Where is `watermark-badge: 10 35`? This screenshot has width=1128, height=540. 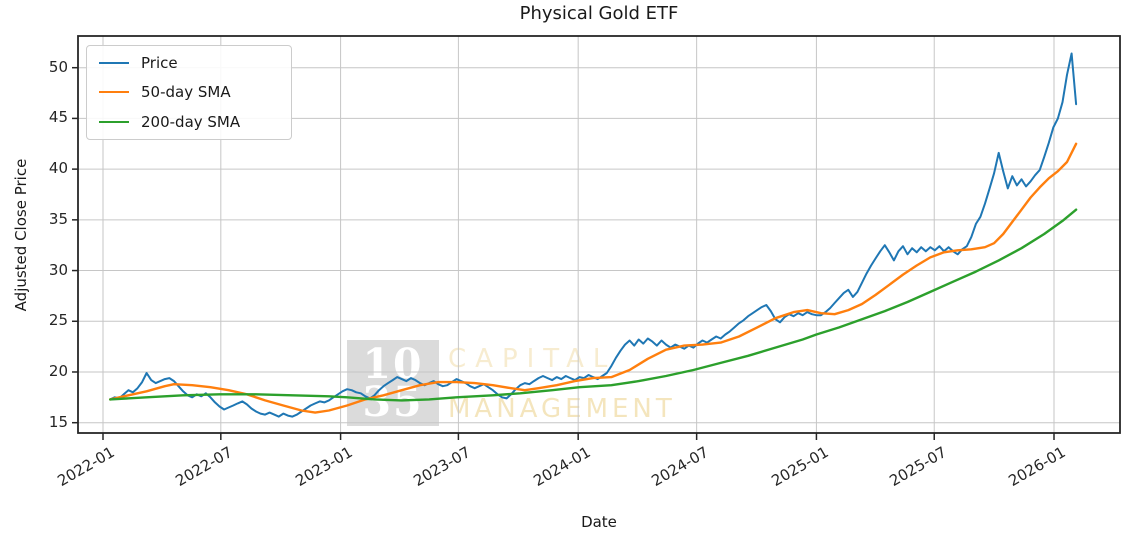
watermark-badge: 10 35 is located at coordinates (393, 383).